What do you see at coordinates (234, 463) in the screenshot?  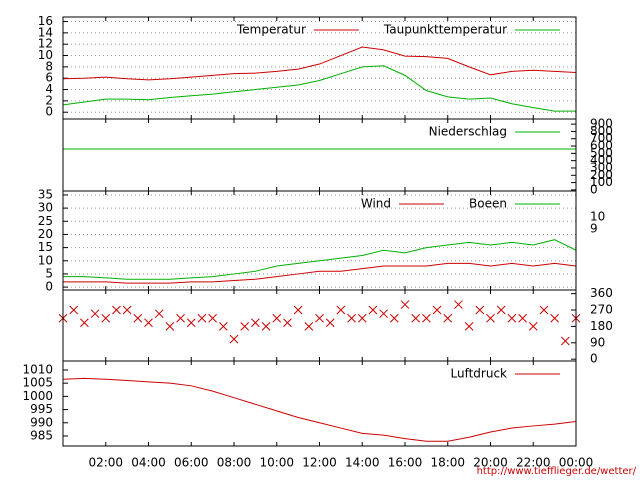 I see `x-tick-label: 08:00` at bounding box center [234, 463].